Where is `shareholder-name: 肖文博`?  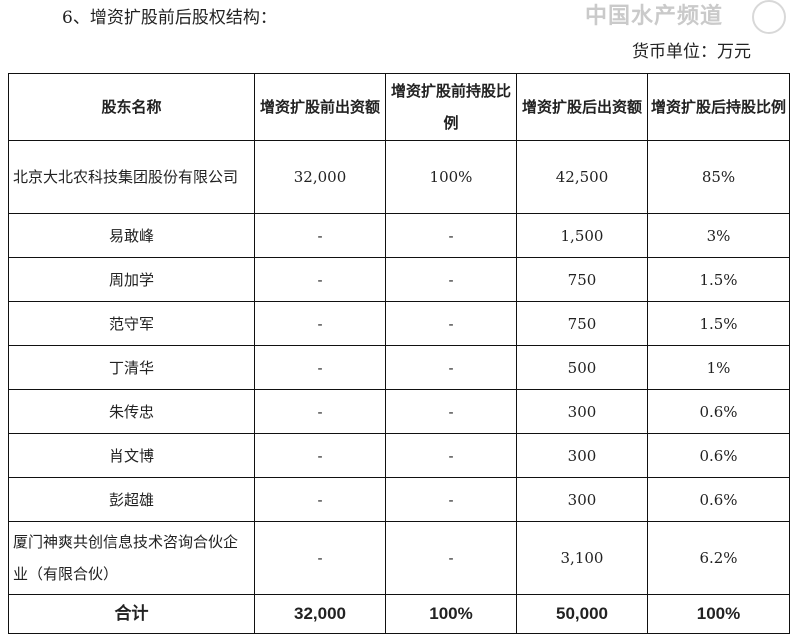
shareholder-name: 肖文博 is located at coordinates (131, 455).